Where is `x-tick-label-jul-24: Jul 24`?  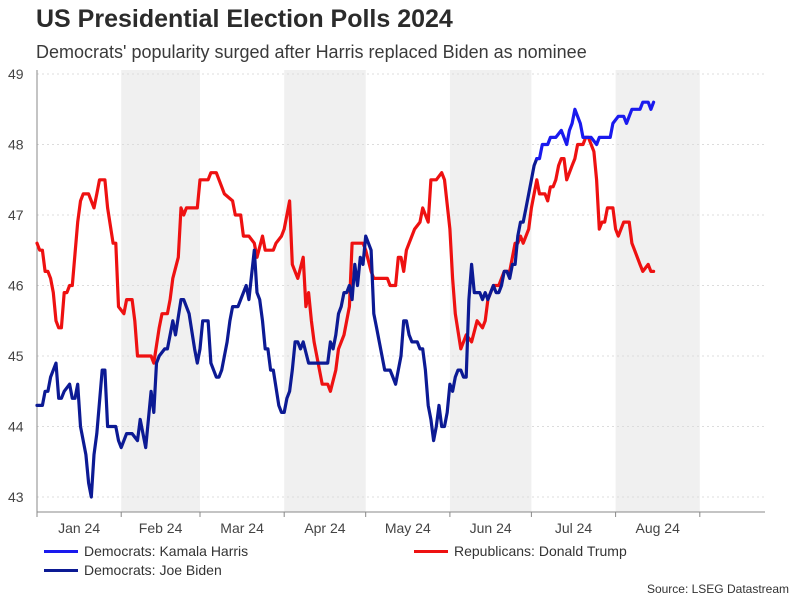 x-tick-label-jul-24: Jul 24 is located at coordinates (574, 528).